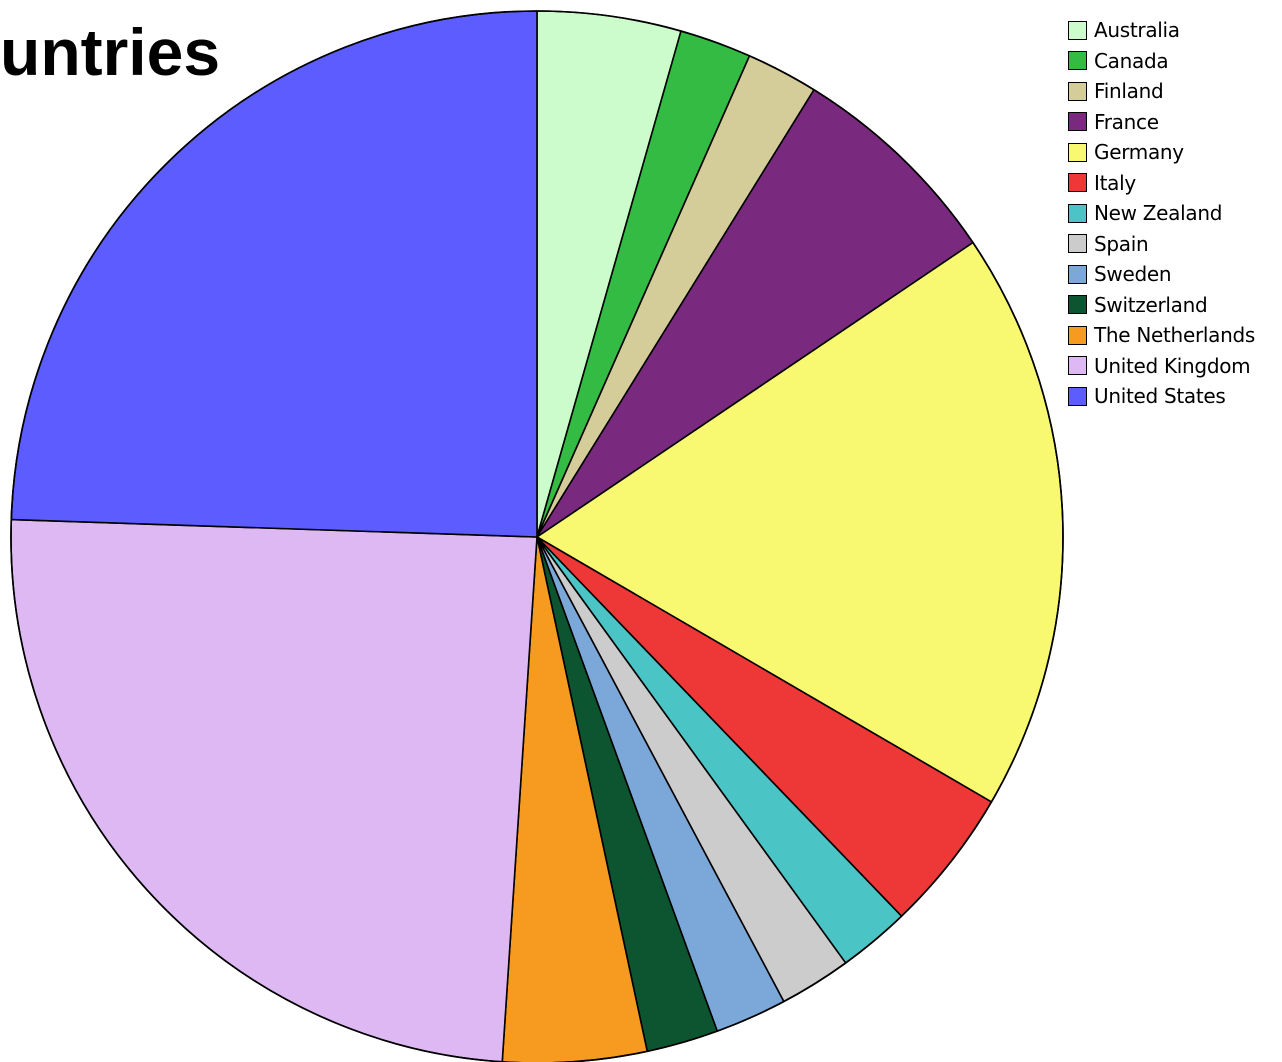 The width and height of the screenshot is (1282, 1062). Describe the element at coordinates (1115, 182) in the screenshot. I see `legend-label: Italy` at that location.